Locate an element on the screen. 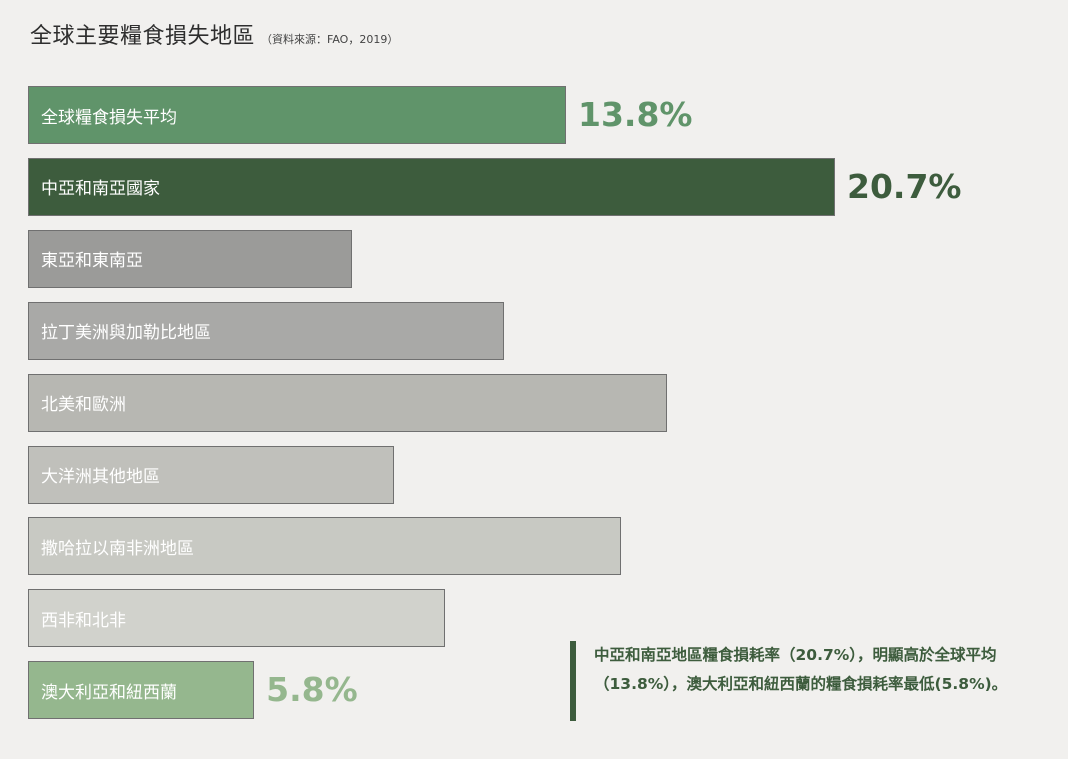 The image size is (1068, 759). bar-label: 全球糧食損失平均 is located at coordinates (109, 117).